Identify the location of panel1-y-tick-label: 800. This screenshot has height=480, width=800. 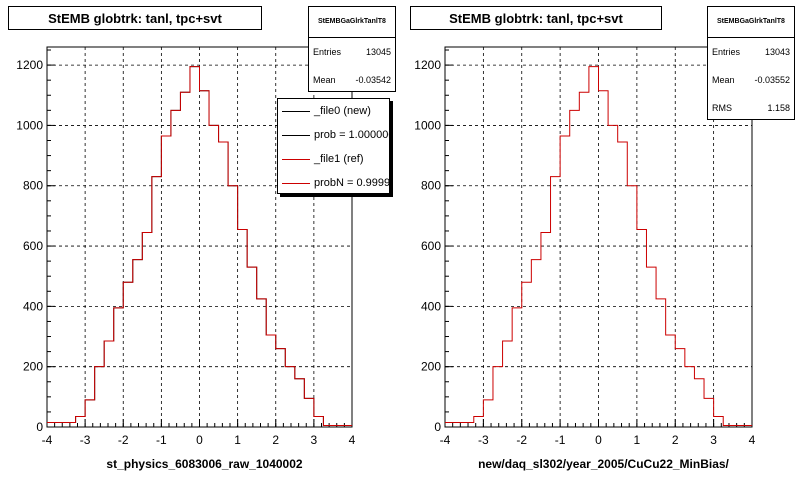
(33, 186).